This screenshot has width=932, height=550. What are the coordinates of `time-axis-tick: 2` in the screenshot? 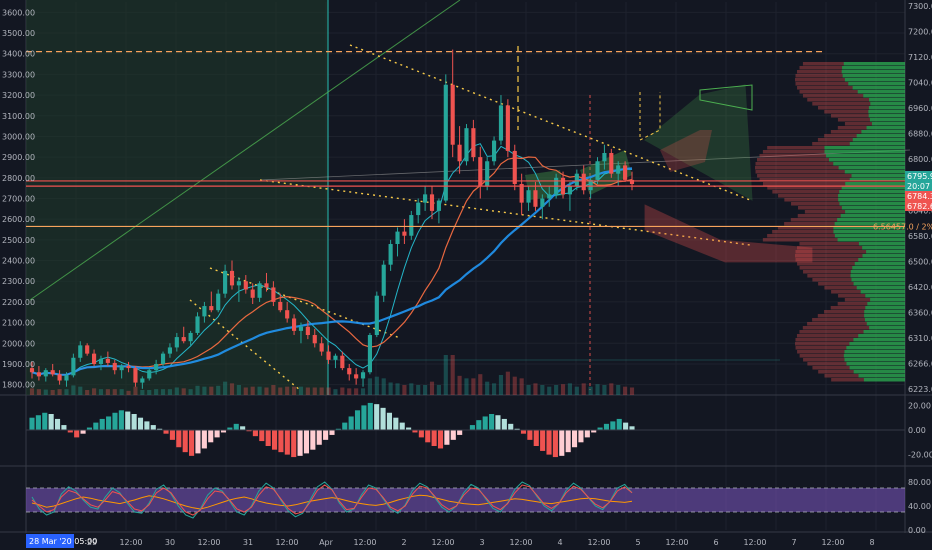 It's located at (403, 542).